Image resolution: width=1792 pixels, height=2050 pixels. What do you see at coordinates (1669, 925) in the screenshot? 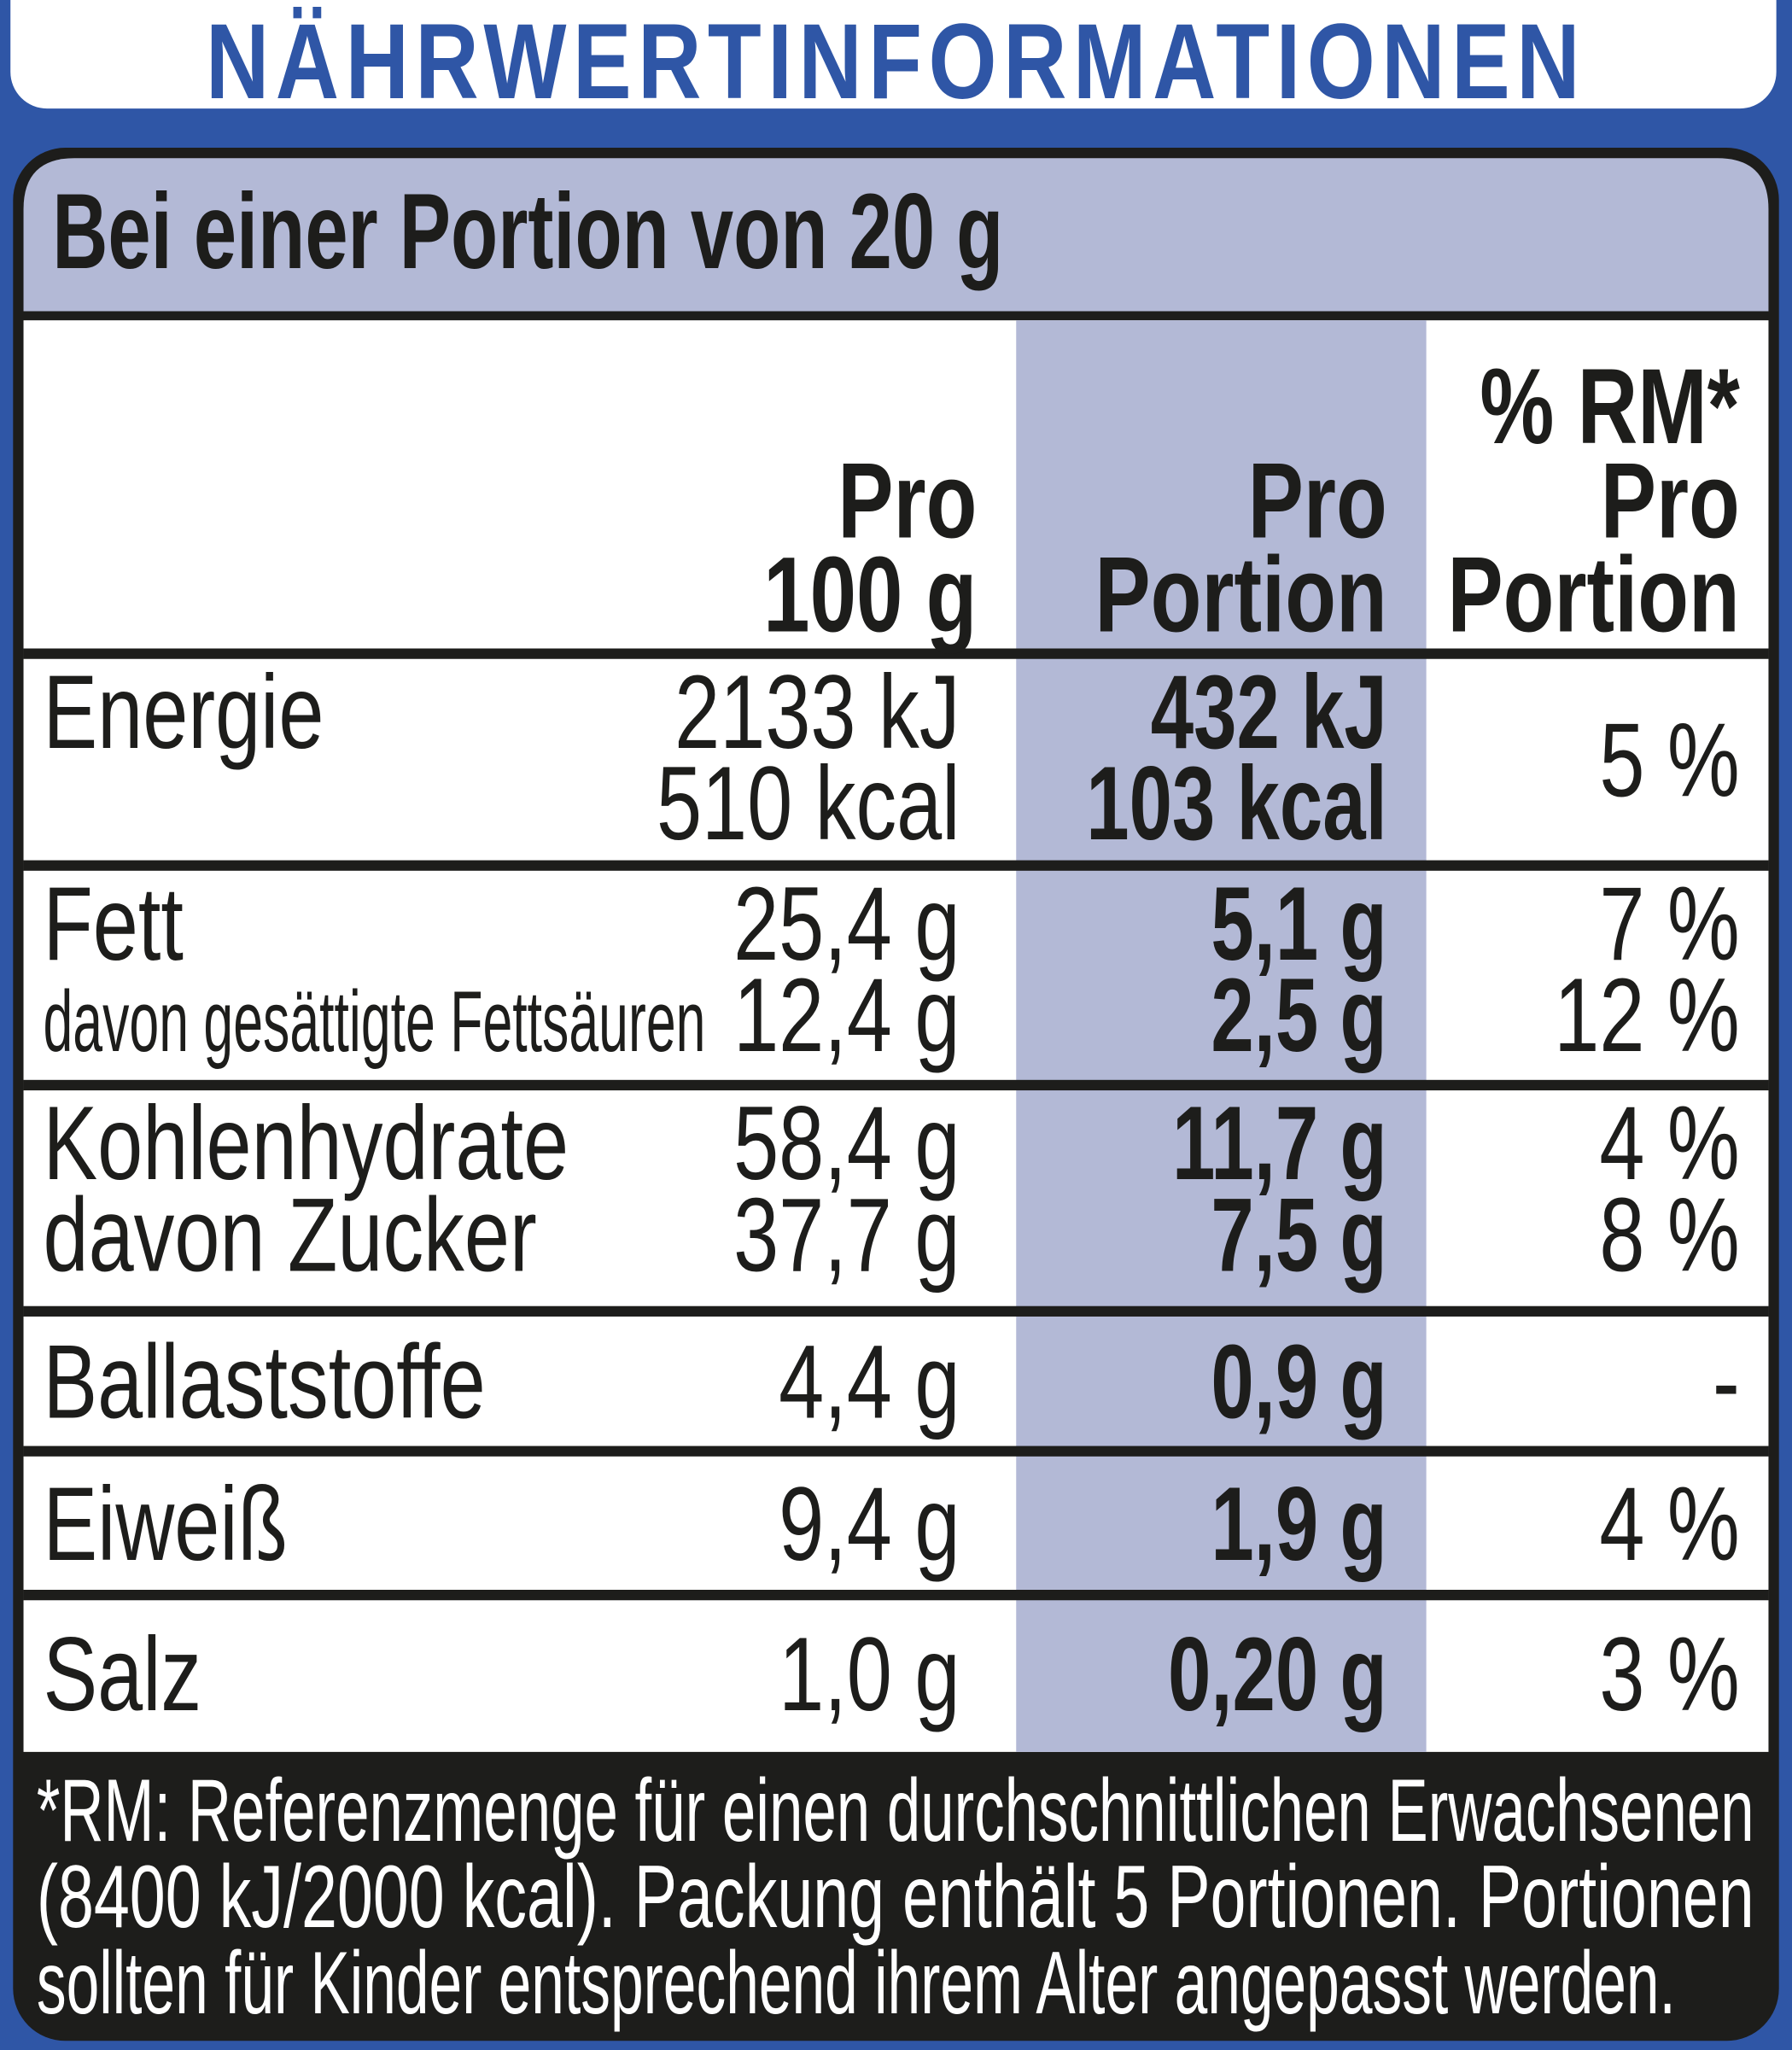
I see `value-rm: 7 %` at bounding box center [1669, 925].